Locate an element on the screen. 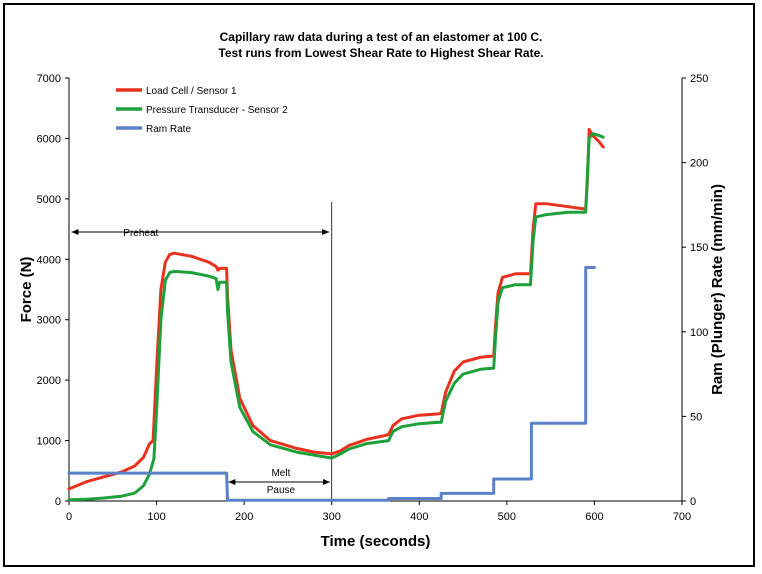 The image size is (762, 574). legend-label-ram-rate: Ram Rate is located at coordinates (168, 129).